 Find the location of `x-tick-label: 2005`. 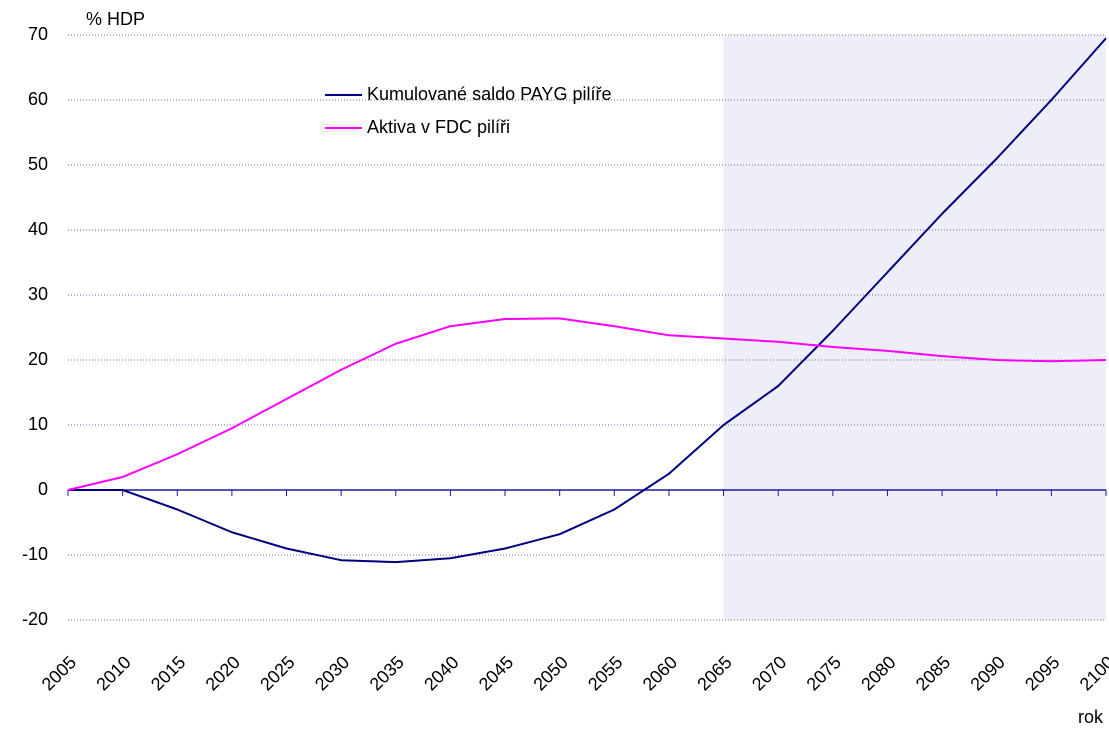

x-tick-label: 2005 is located at coordinates (59, 673).